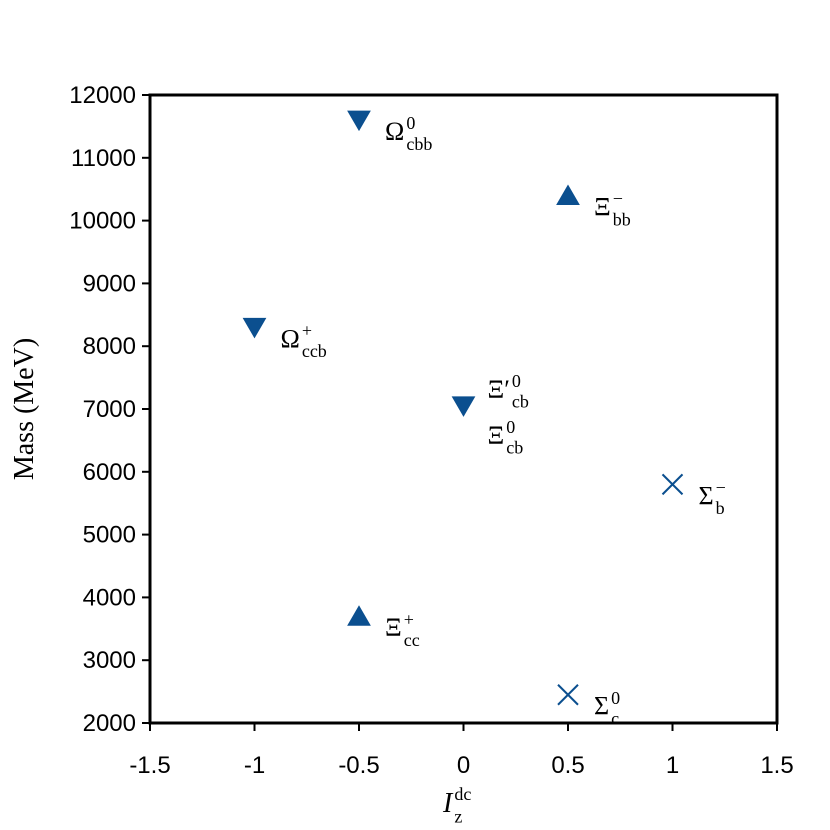  Describe the element at coordinates (622, 219) in the screenshot. I see `point-label-sub: bb` at that location.